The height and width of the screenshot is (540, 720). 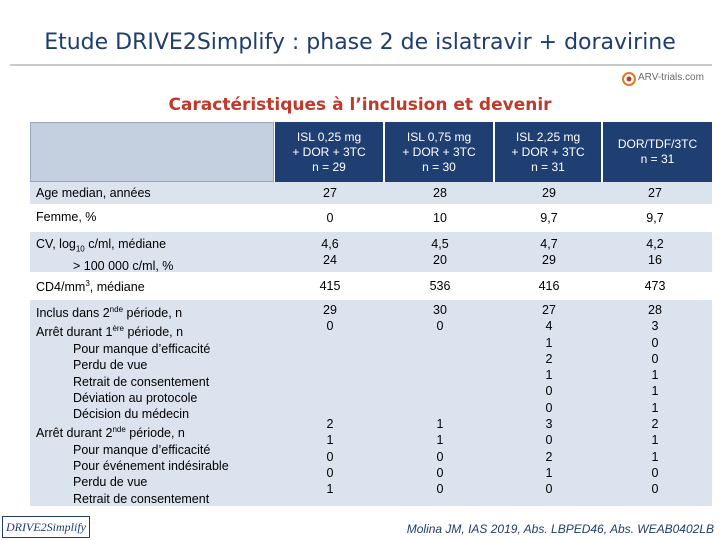 I want to click on cell-cv-0: 4,6 24, so click(x=330, y=252).